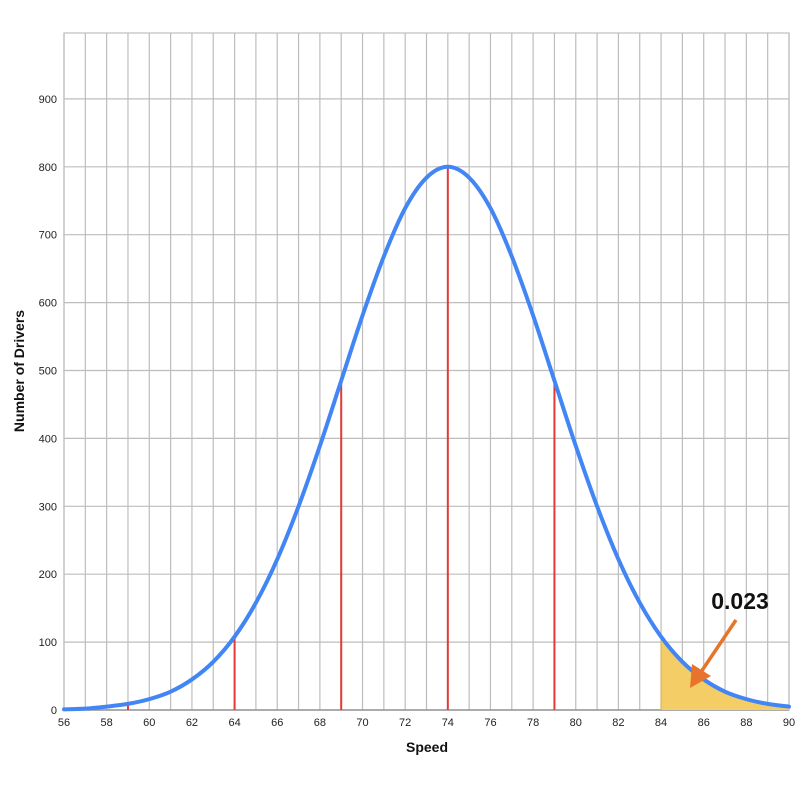 This screenshot has width=800, height=796. What do you see at coordinates (48, 439) in the screenshot?
I see `y-tick-label: 400` at bounding box center [48, 439].